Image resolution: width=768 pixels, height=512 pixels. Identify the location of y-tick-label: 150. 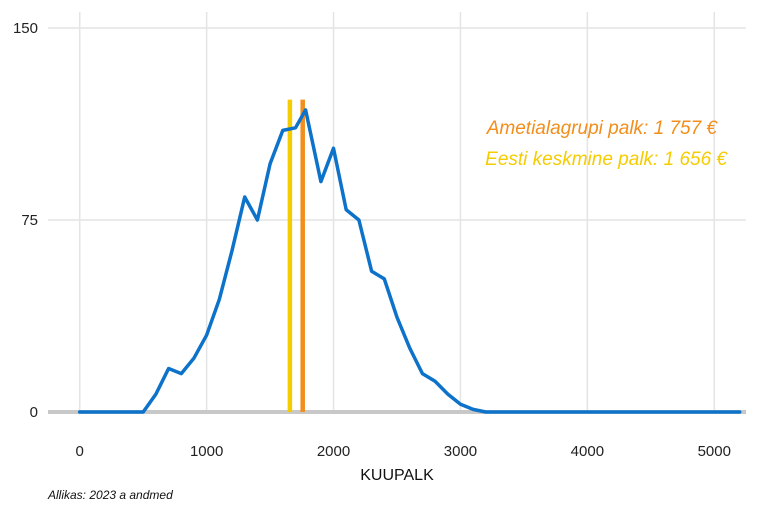
(25, 28).